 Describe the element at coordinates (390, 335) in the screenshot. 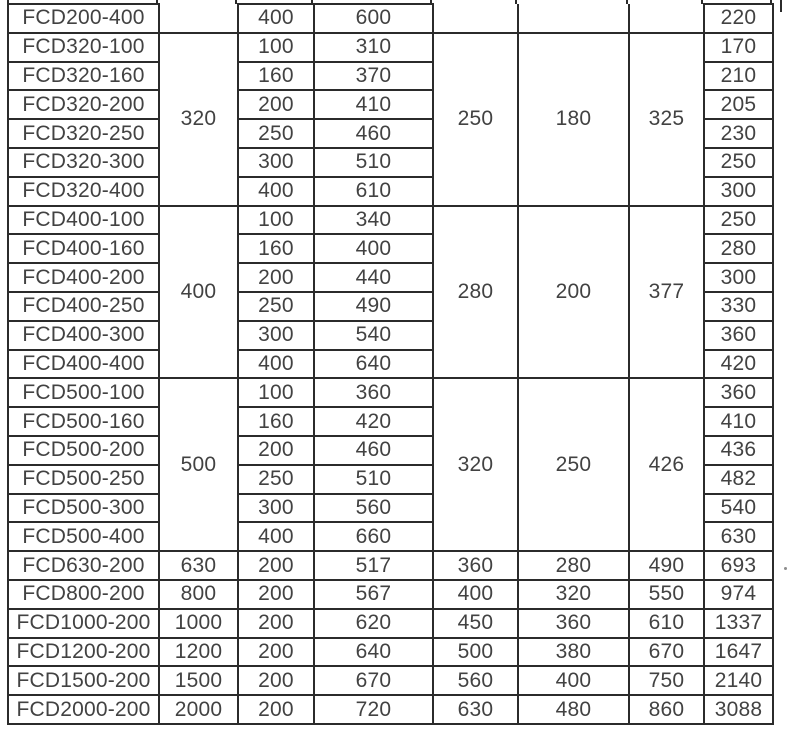

I see `table-row: FCD400-300 300 540 360` at that location.